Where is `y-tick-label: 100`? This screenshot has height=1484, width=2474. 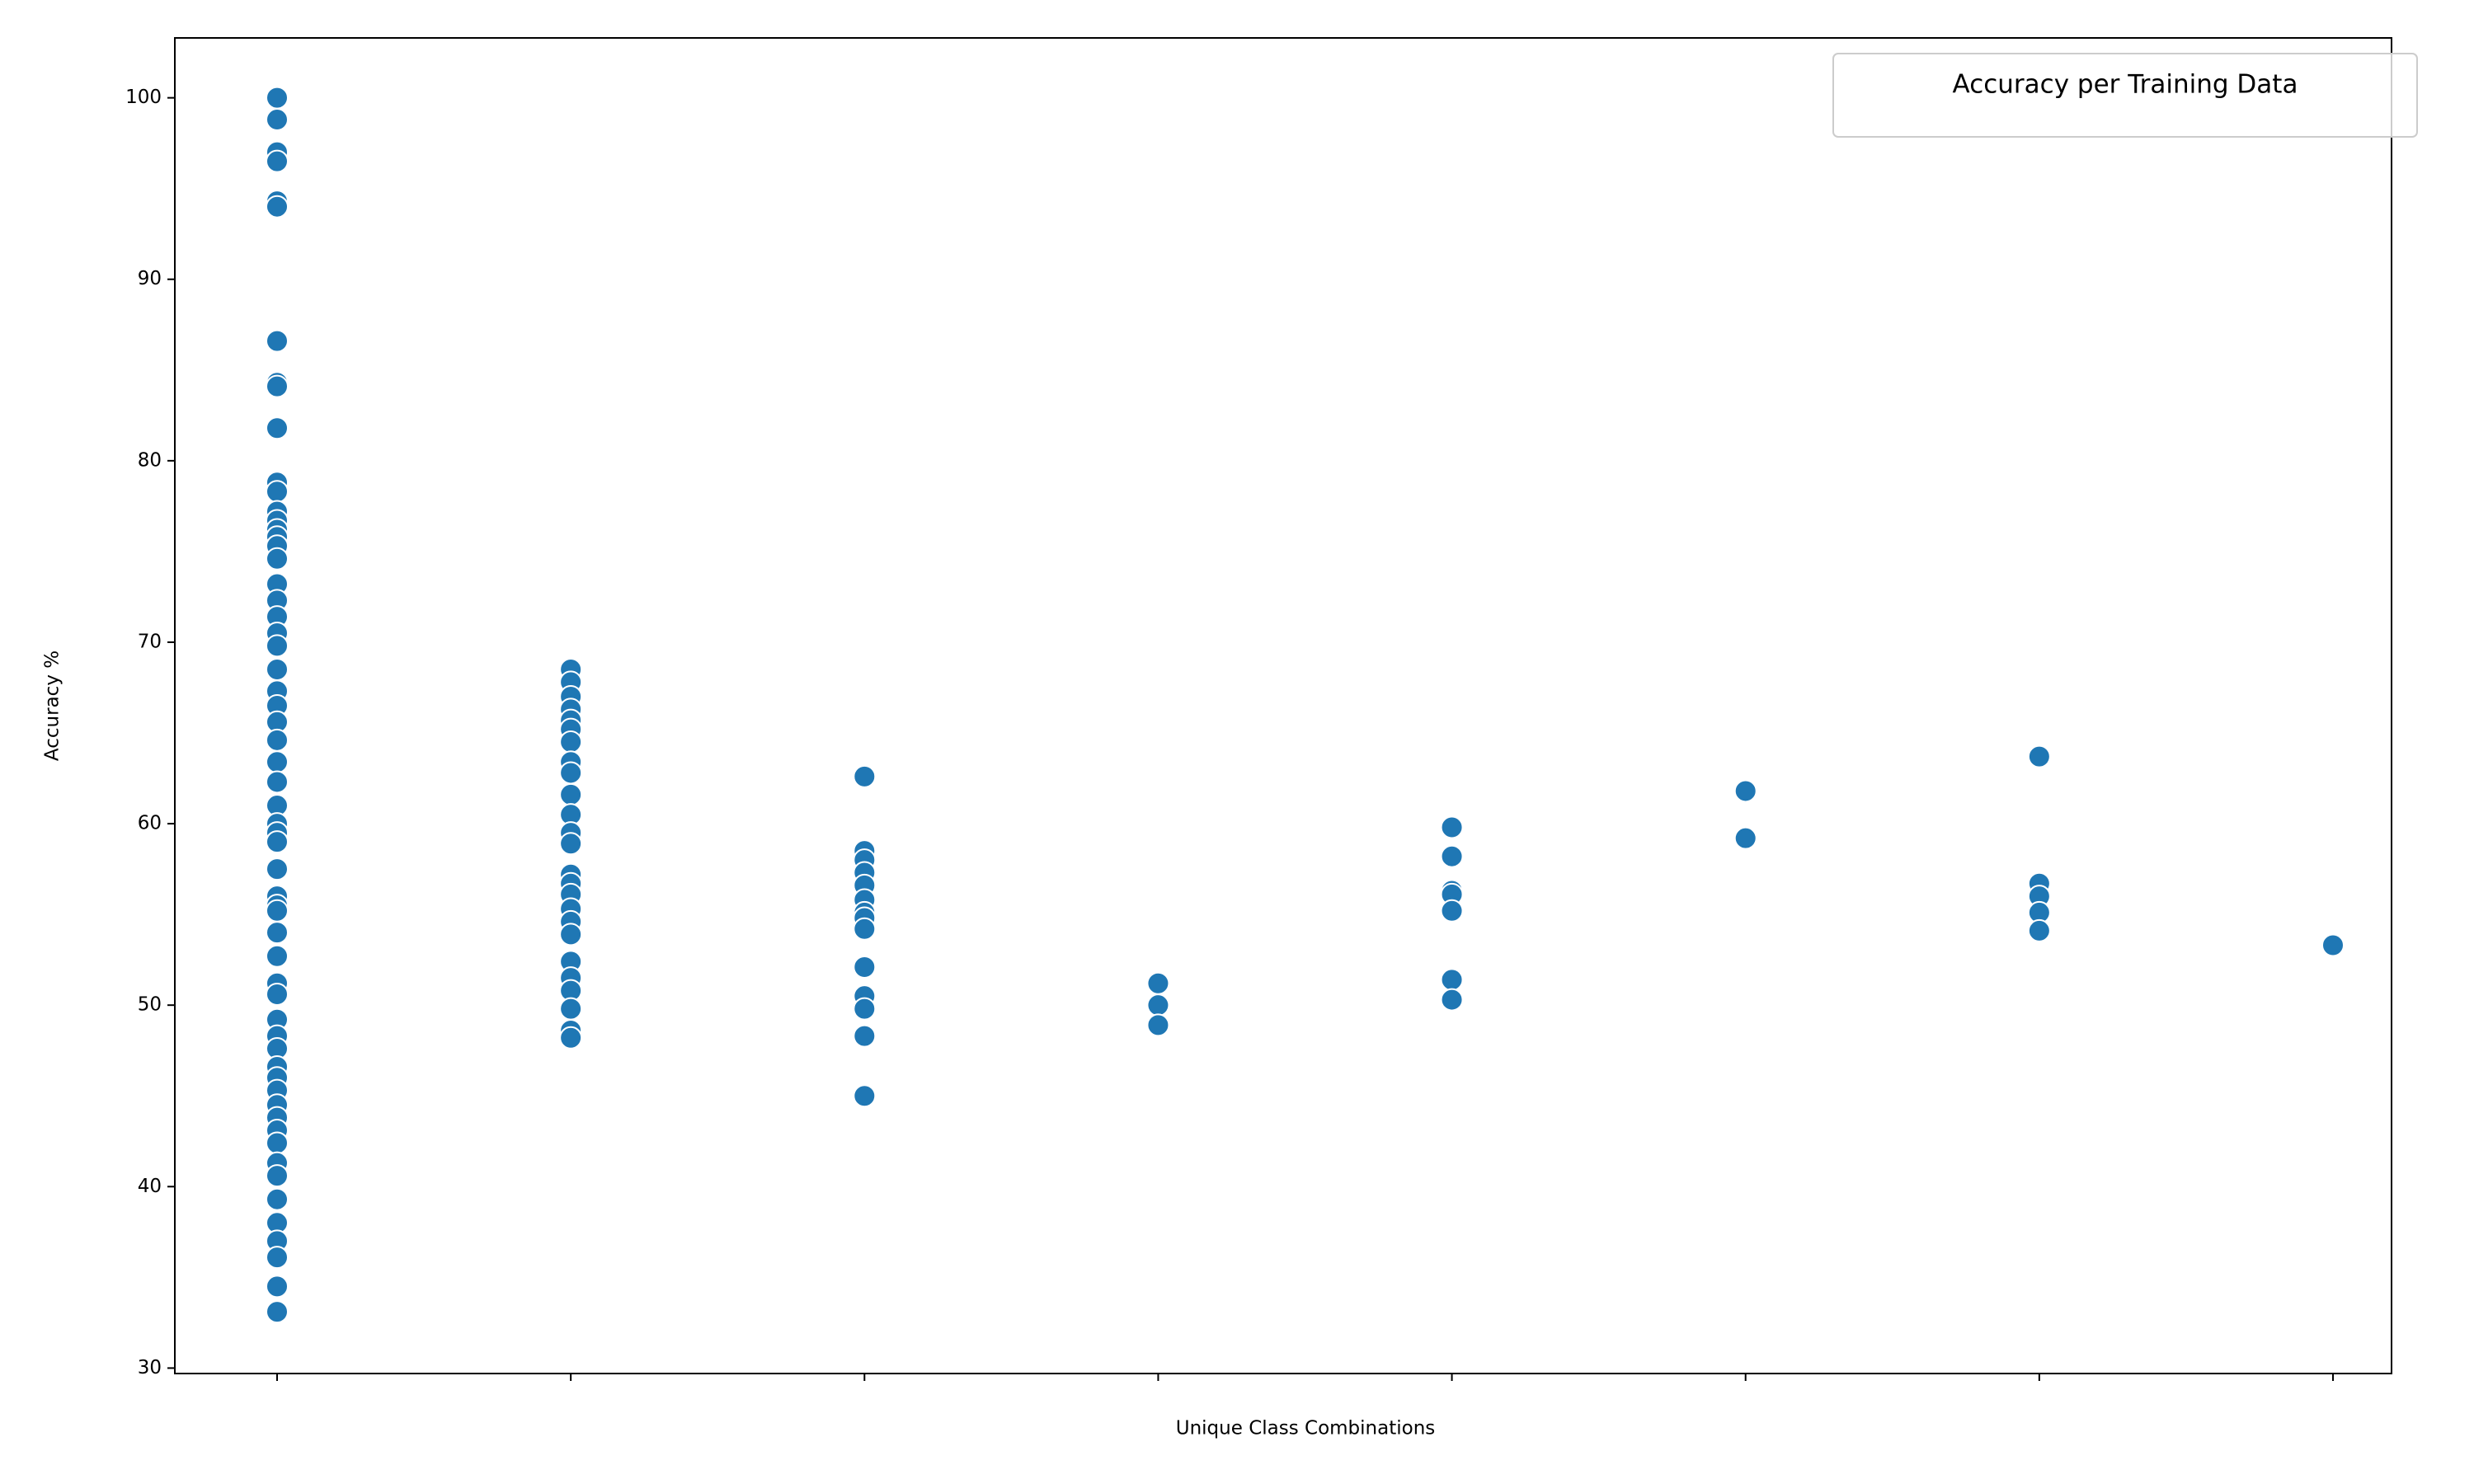
y-tick-label: 100 is located at coordinates (143, 97).